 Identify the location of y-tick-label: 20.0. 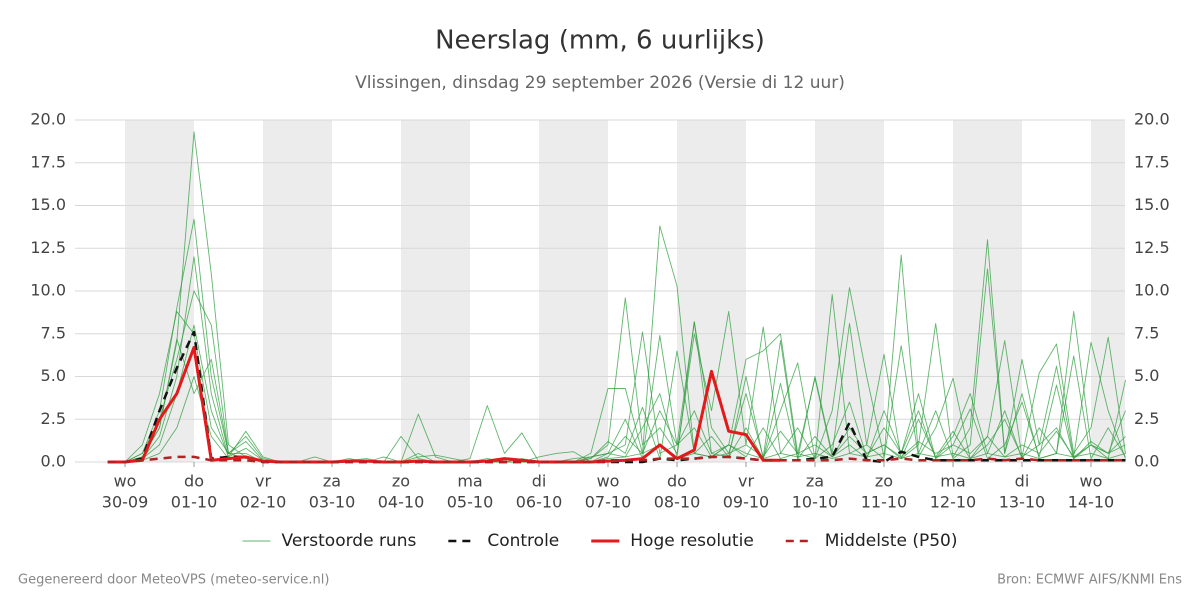
(48, 119).